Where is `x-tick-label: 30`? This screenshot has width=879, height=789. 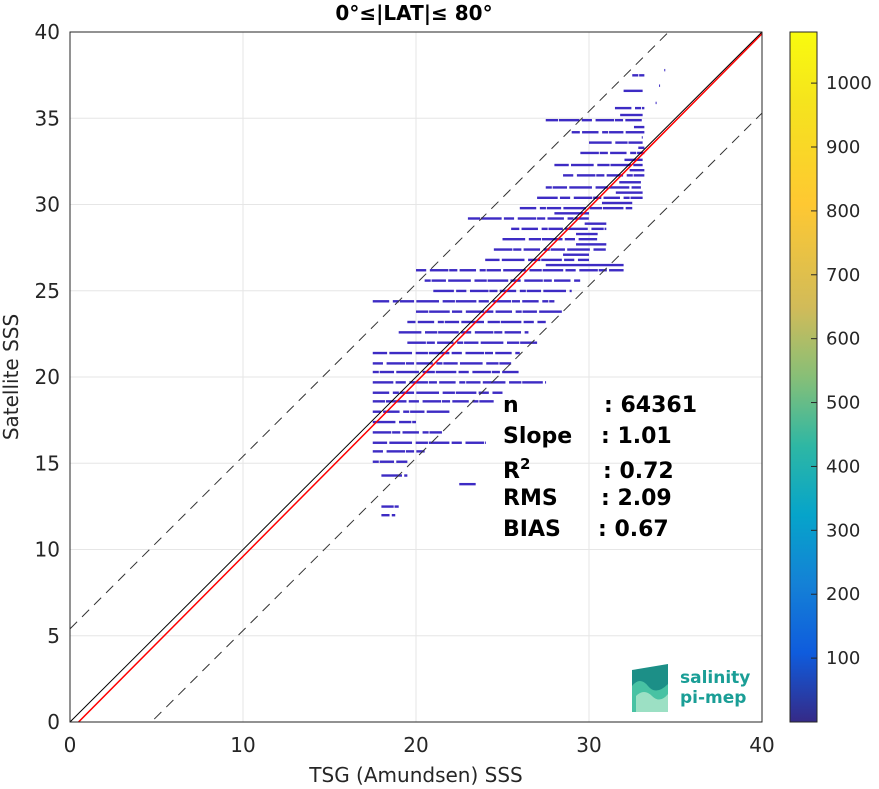
x-tick-label: 30 is located at coordinates (588, 745).